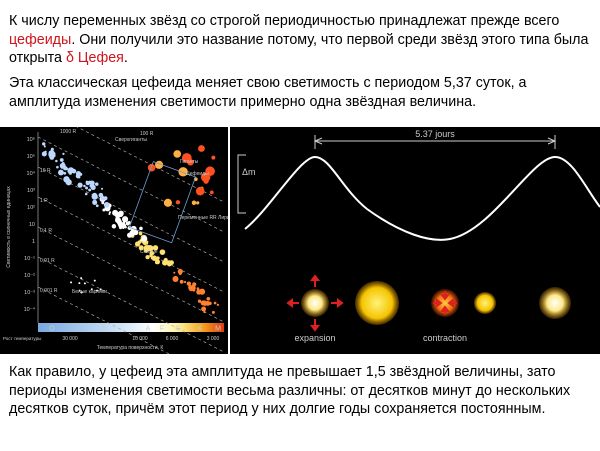 Image resolution: width=600 pixels, height=451 pixels. What do you see at coordinates (30, 309) in the screenshot?
I see `y-tick-label: 10⁻⁴` at bounding box center [30, 309].